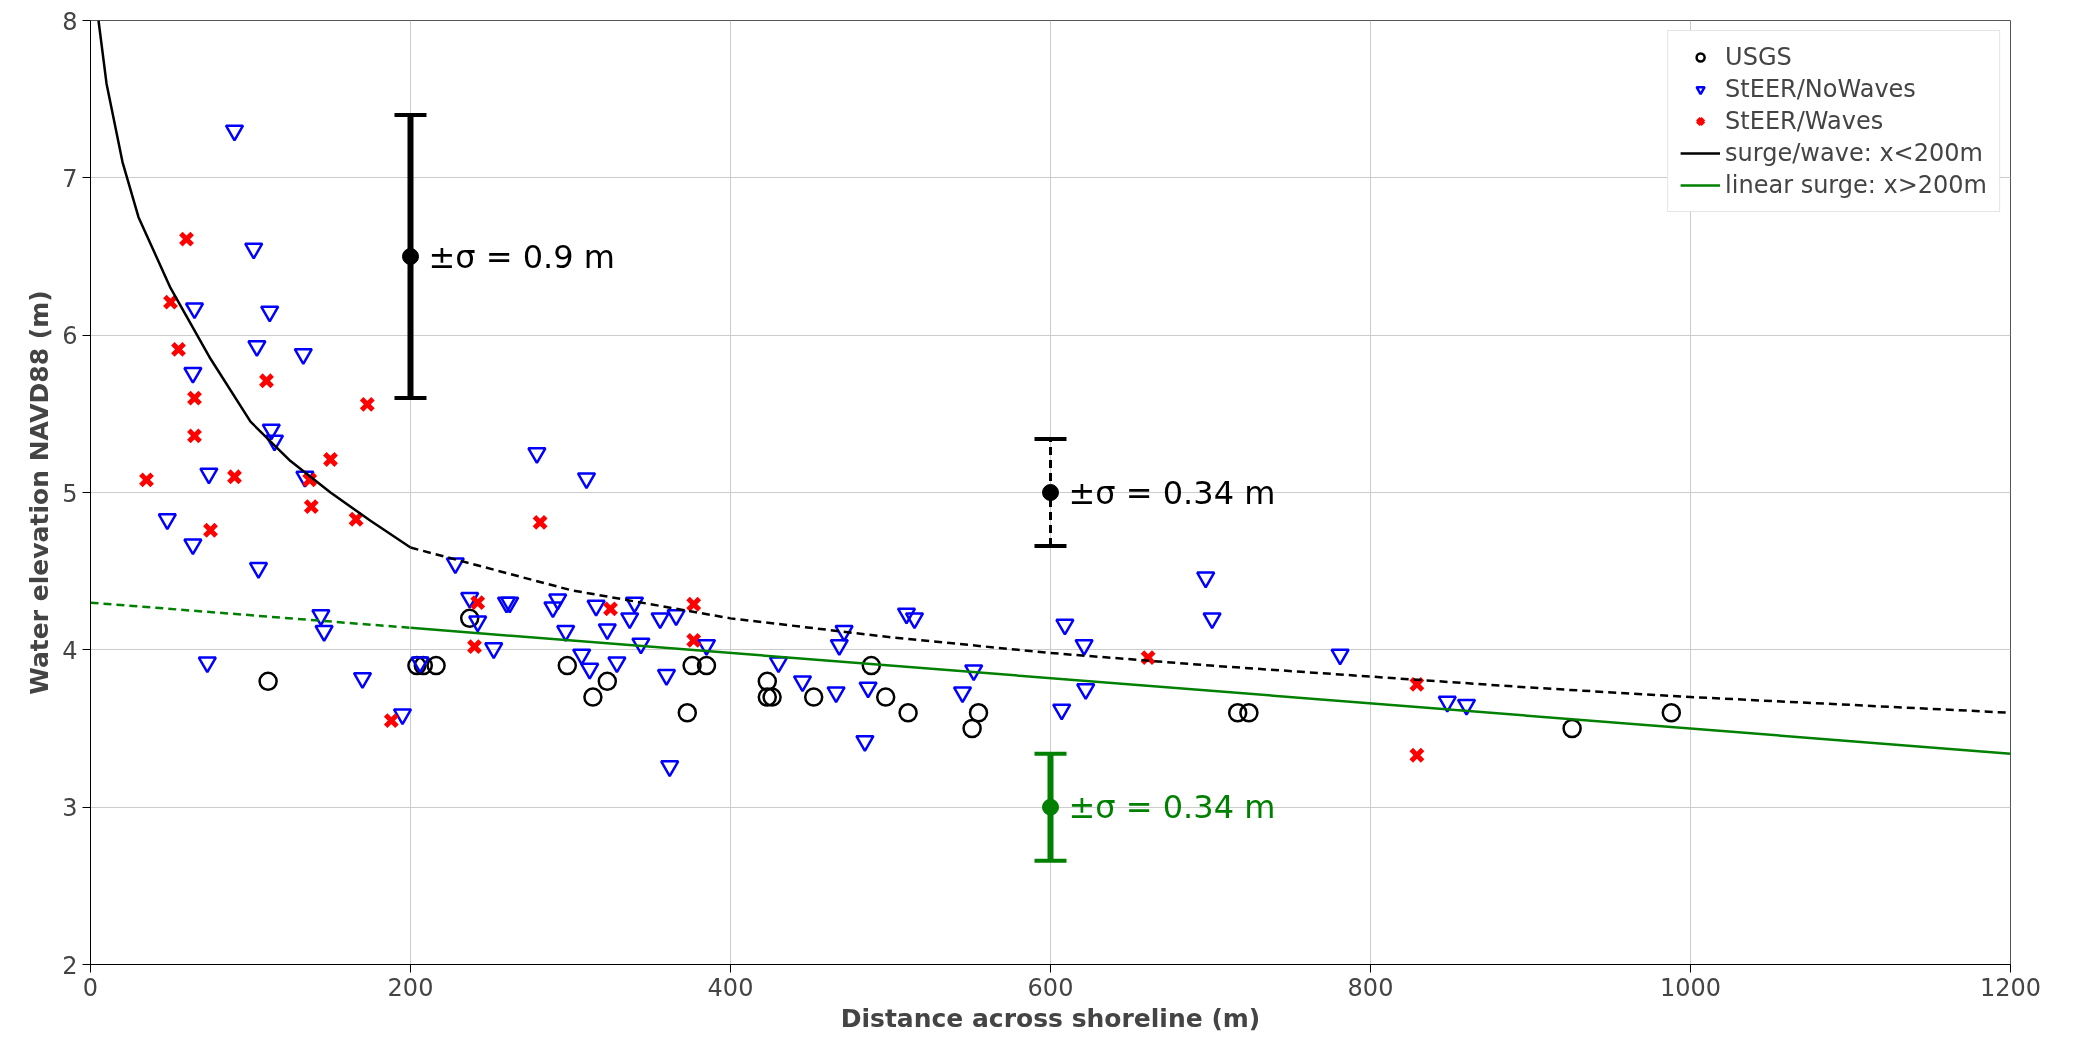 This screenshot has height=1057, width=2074. What do you see at coordinates (70, 650) in the screenshot?
I see `y-tick-label: 4` at bounding box center [70, 650].